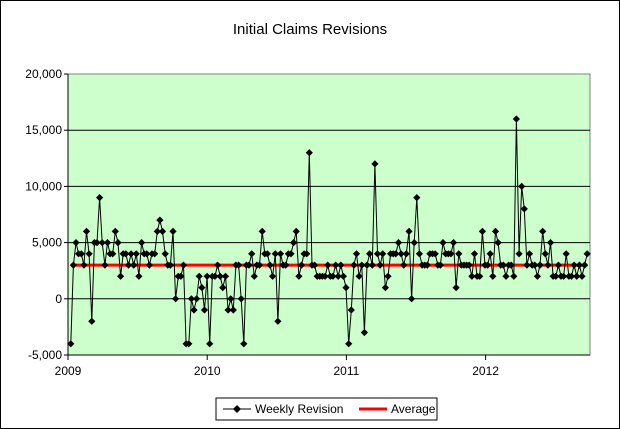 This screenshot has width=620, height=429. Describe the element at coordinates (68, 371) in the screenshot. I see `x-tick-label: 2009` at that location.